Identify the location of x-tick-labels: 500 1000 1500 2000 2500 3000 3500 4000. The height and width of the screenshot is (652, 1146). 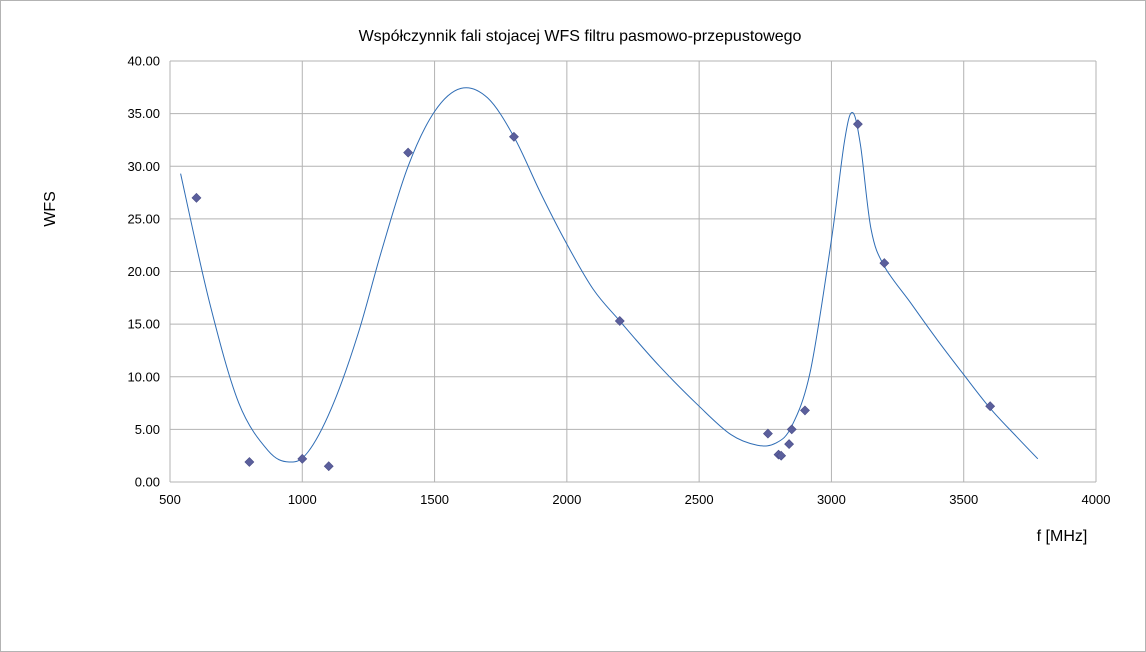
(634, 499).